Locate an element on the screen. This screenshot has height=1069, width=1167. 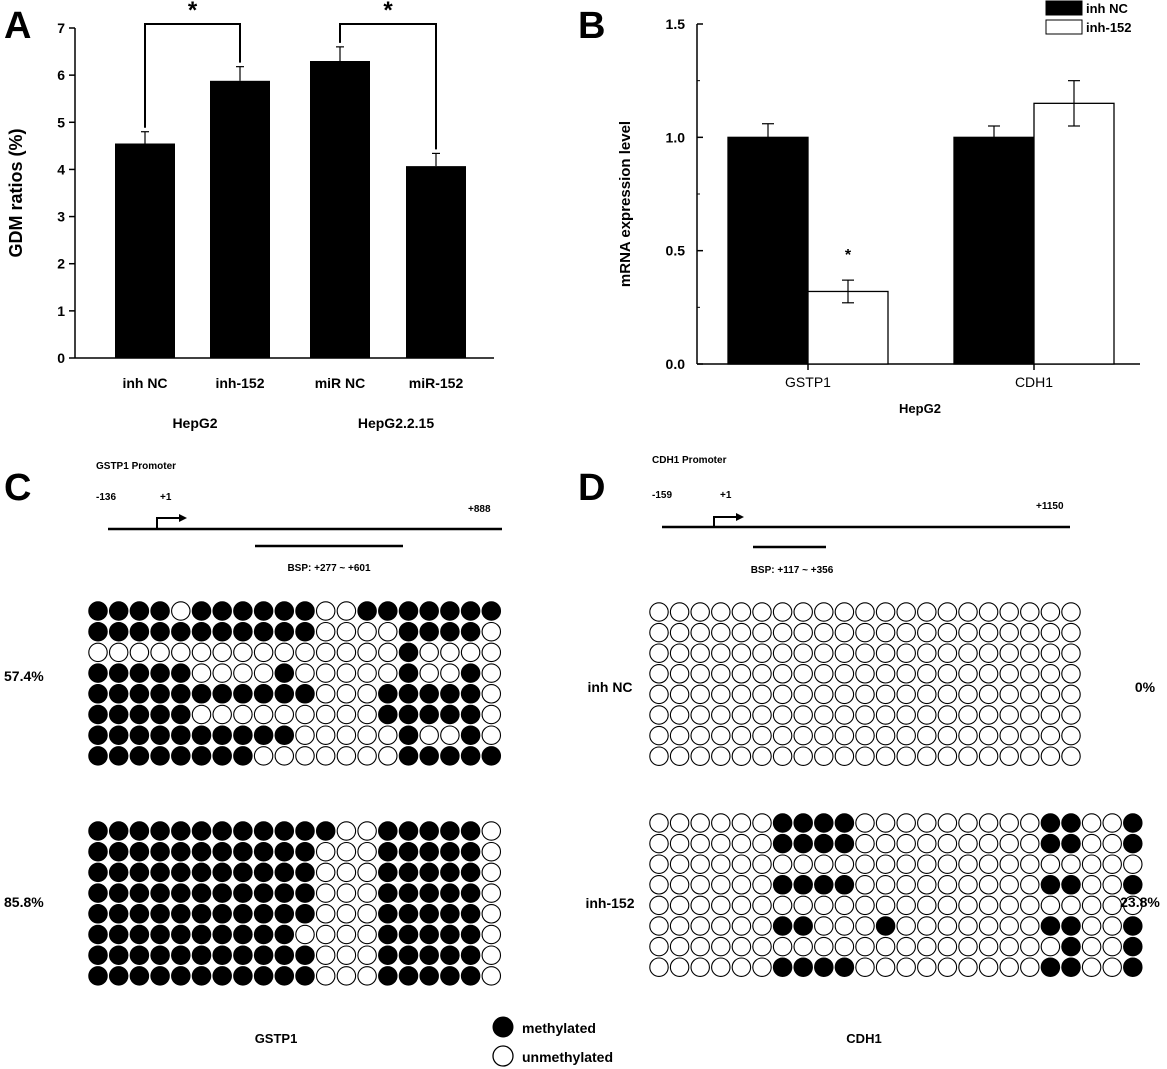
cdh1-start-label: -159 is located at coordinates (662, 495).